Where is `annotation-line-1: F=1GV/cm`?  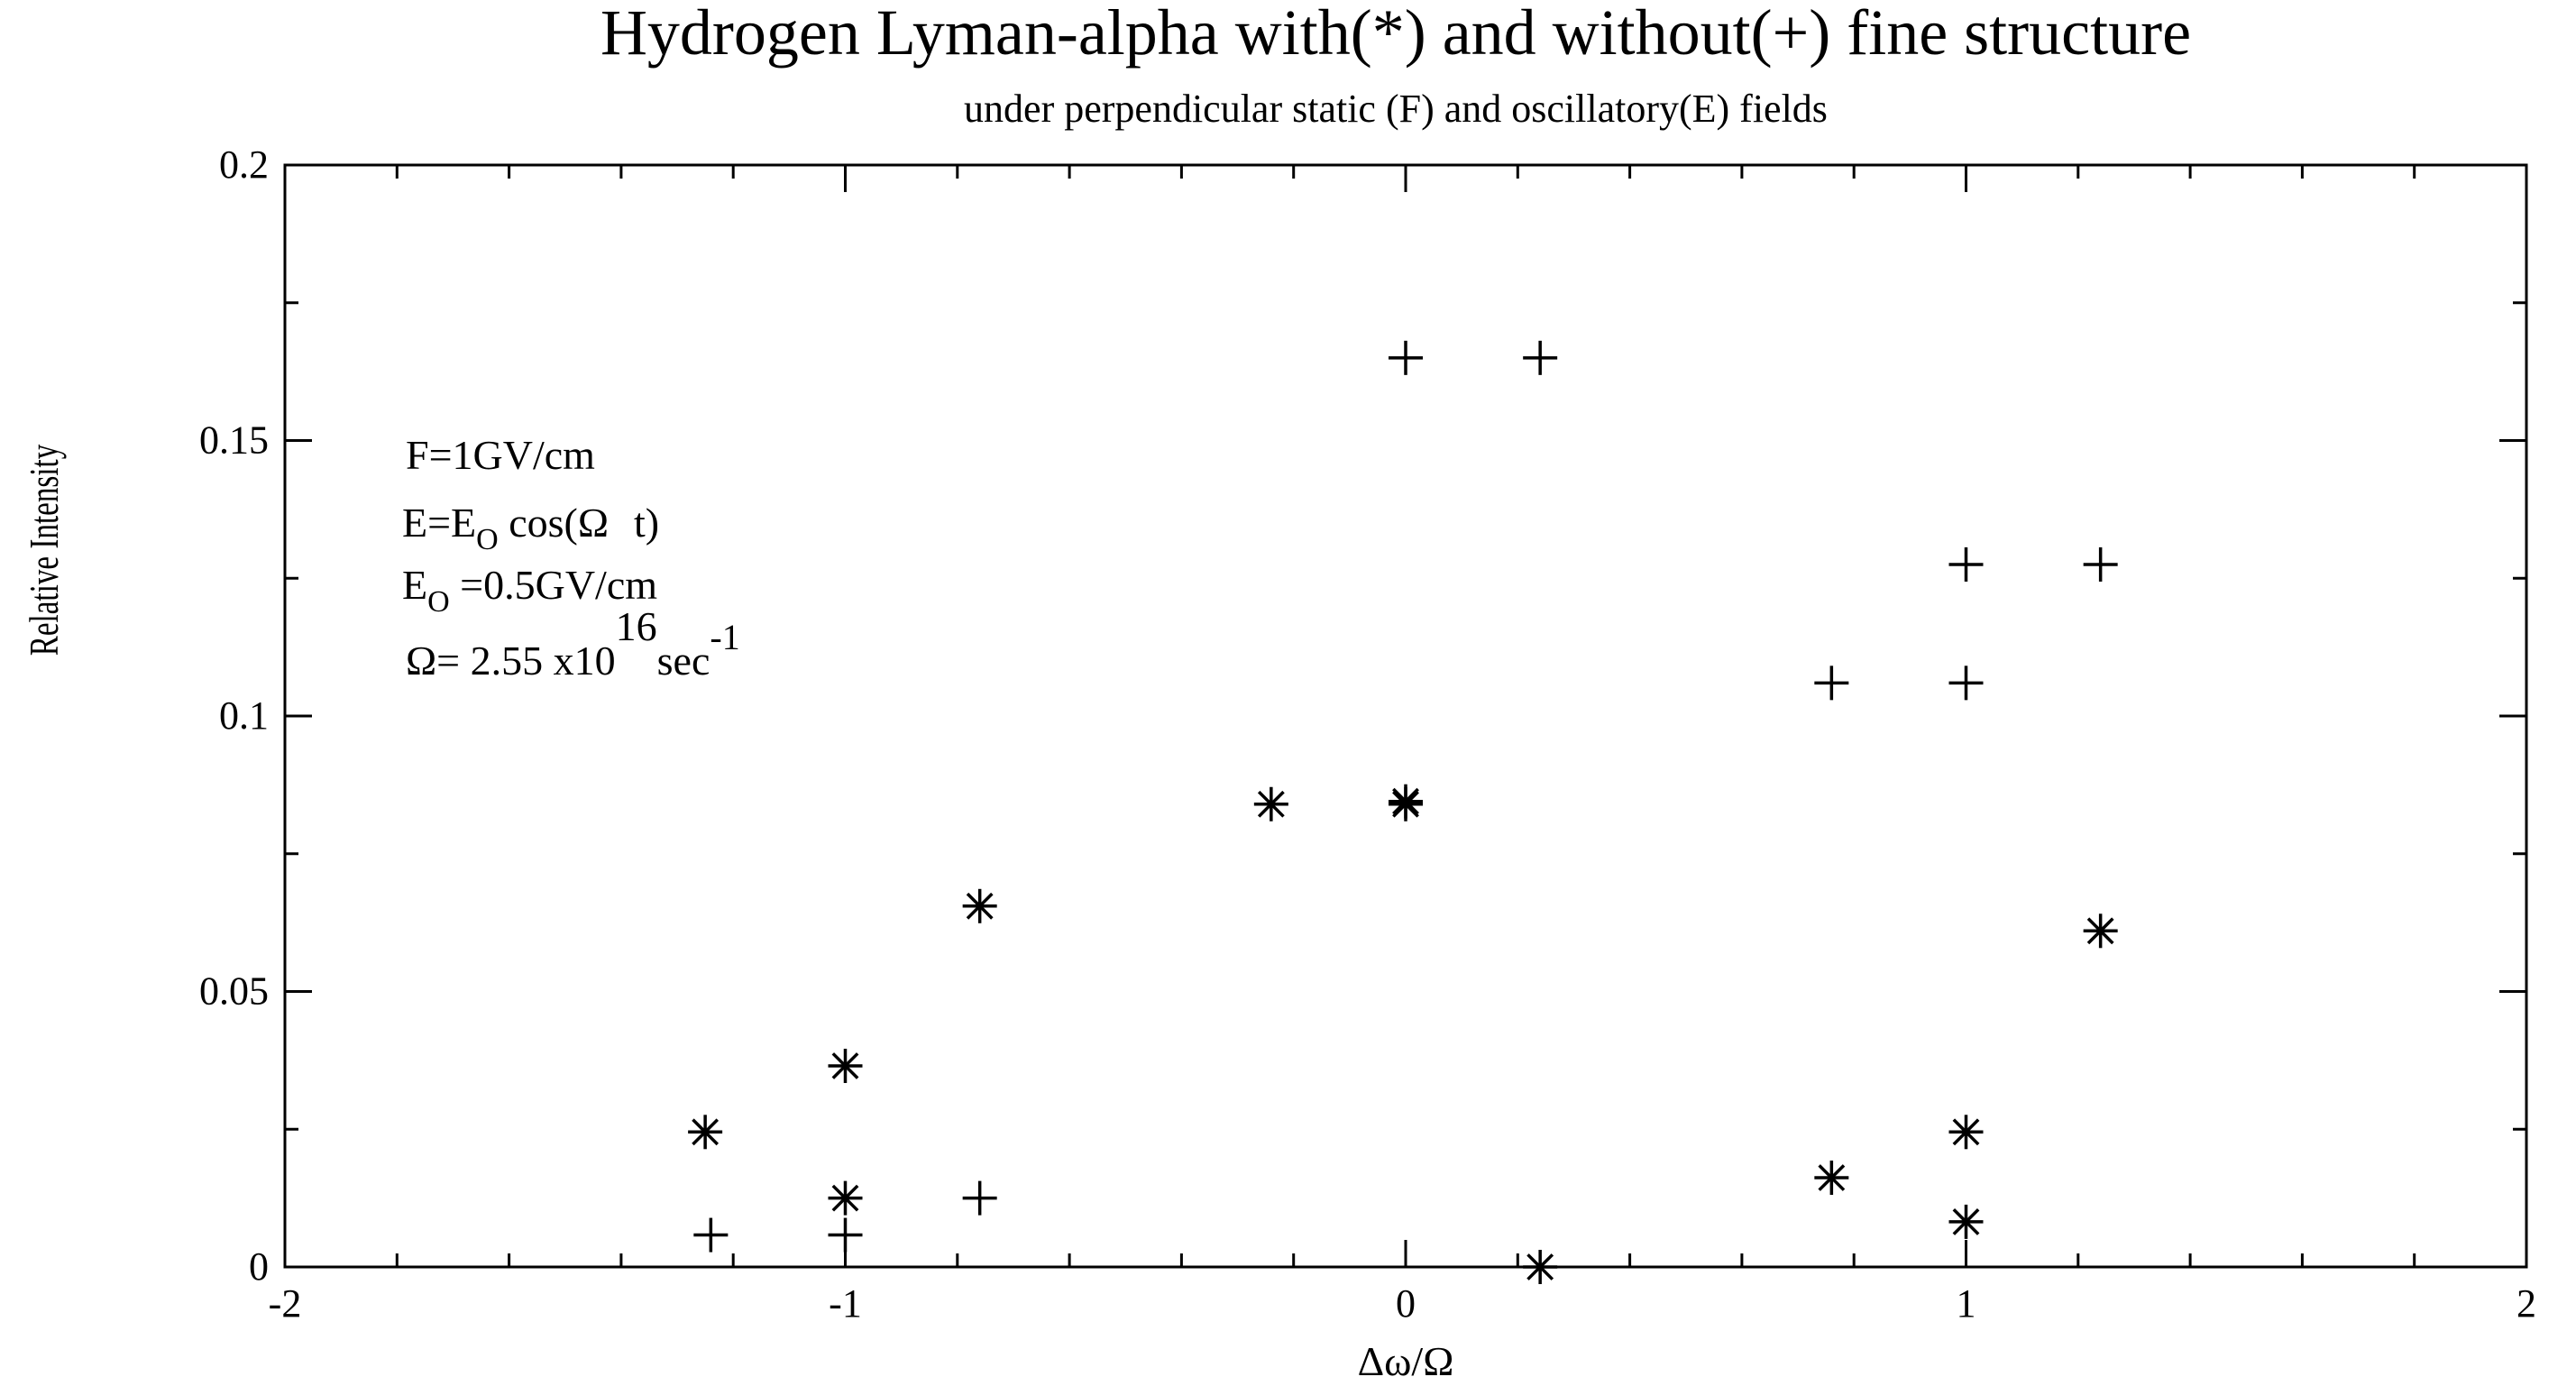
annotation-line-1: F=1GV/cm is located at coordinates (500, 455).